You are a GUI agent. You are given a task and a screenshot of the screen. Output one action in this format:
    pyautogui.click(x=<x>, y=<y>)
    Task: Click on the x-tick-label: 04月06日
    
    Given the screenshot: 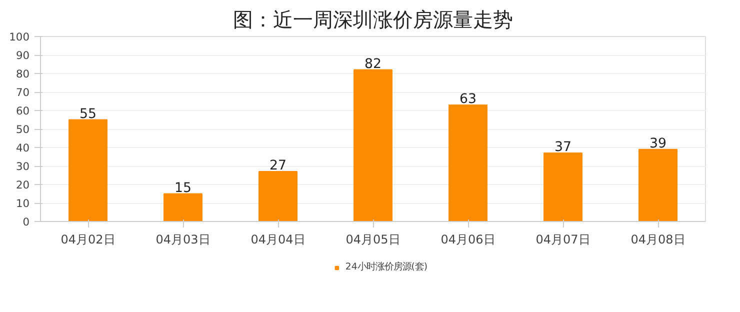 What is the action you would take?
    pyautogui.click(x=468, y=239)
    